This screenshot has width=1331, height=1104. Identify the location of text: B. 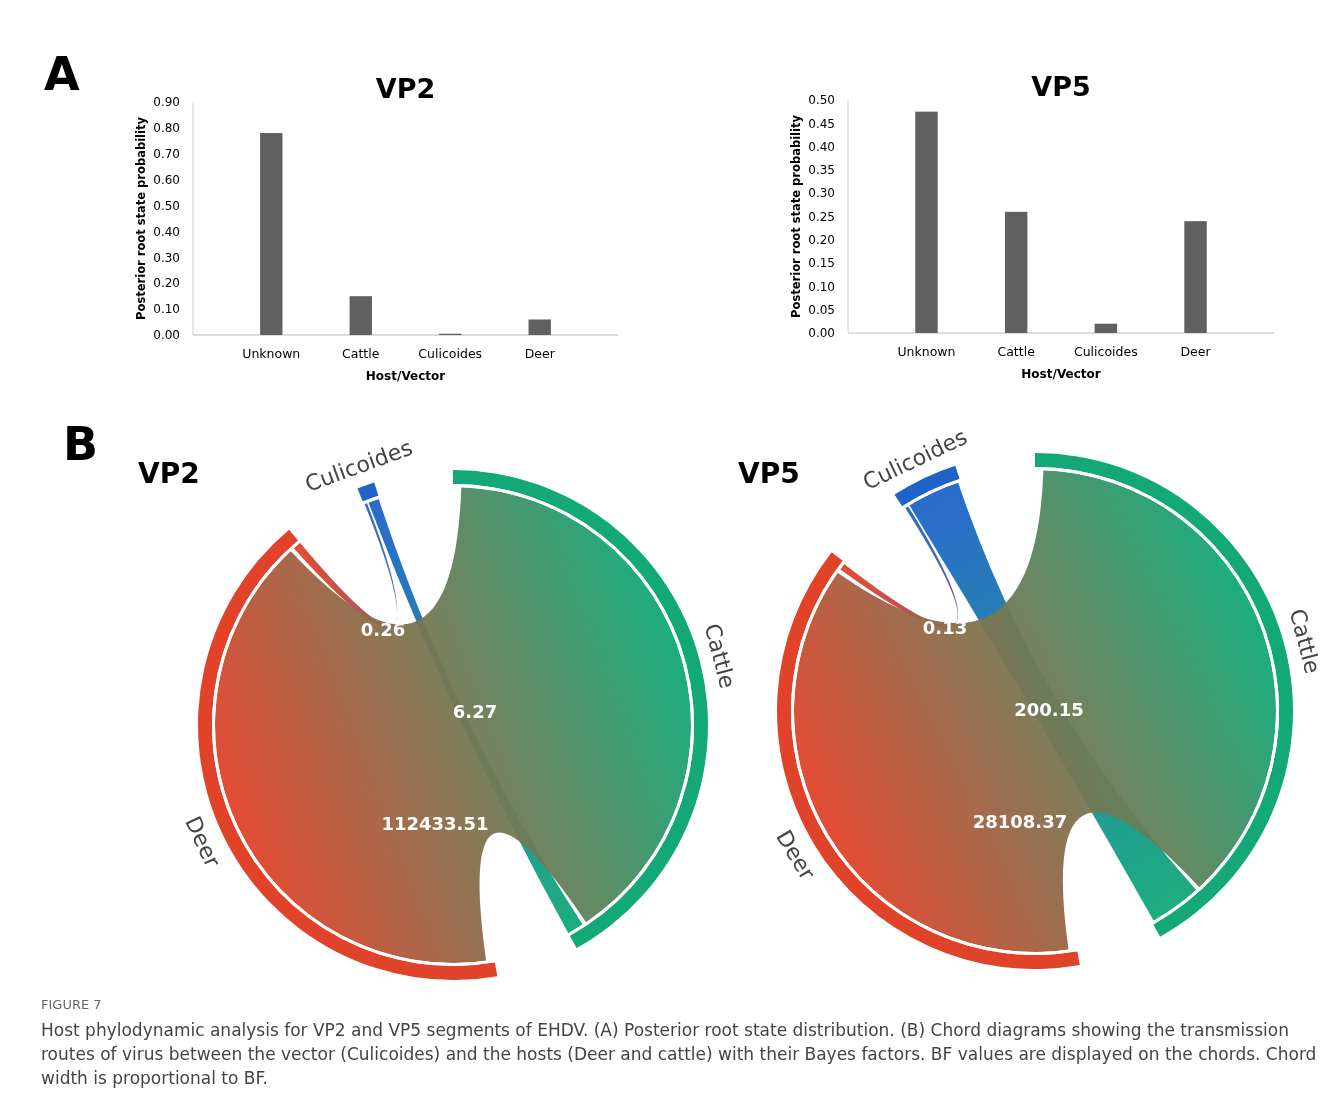
(81, 444).